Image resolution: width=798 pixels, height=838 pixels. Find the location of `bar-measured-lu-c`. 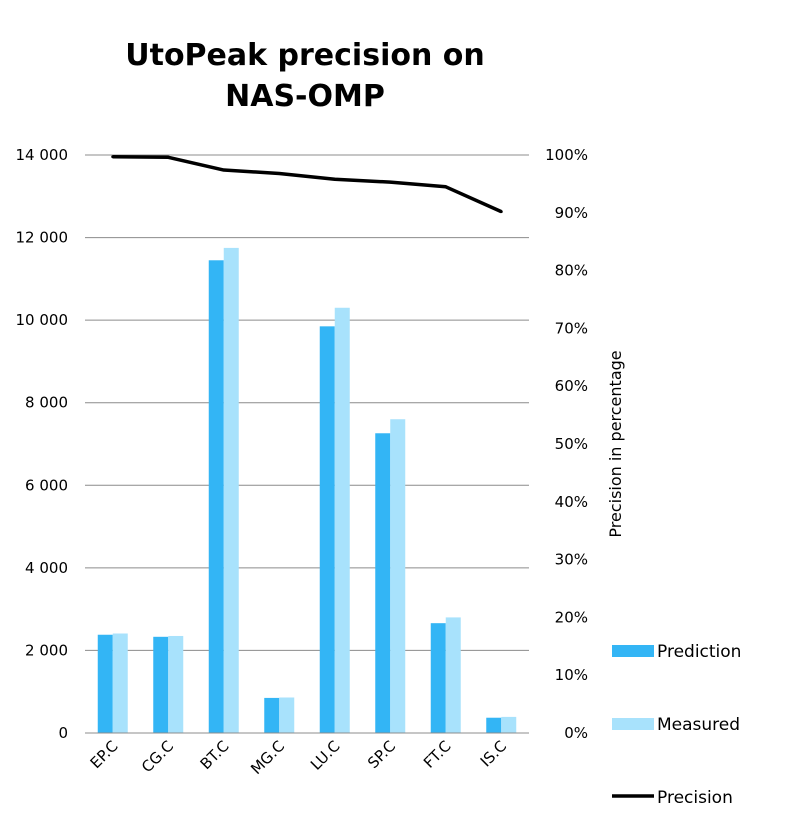

bar-measured-lu-c is located at coordinates (342, 520).